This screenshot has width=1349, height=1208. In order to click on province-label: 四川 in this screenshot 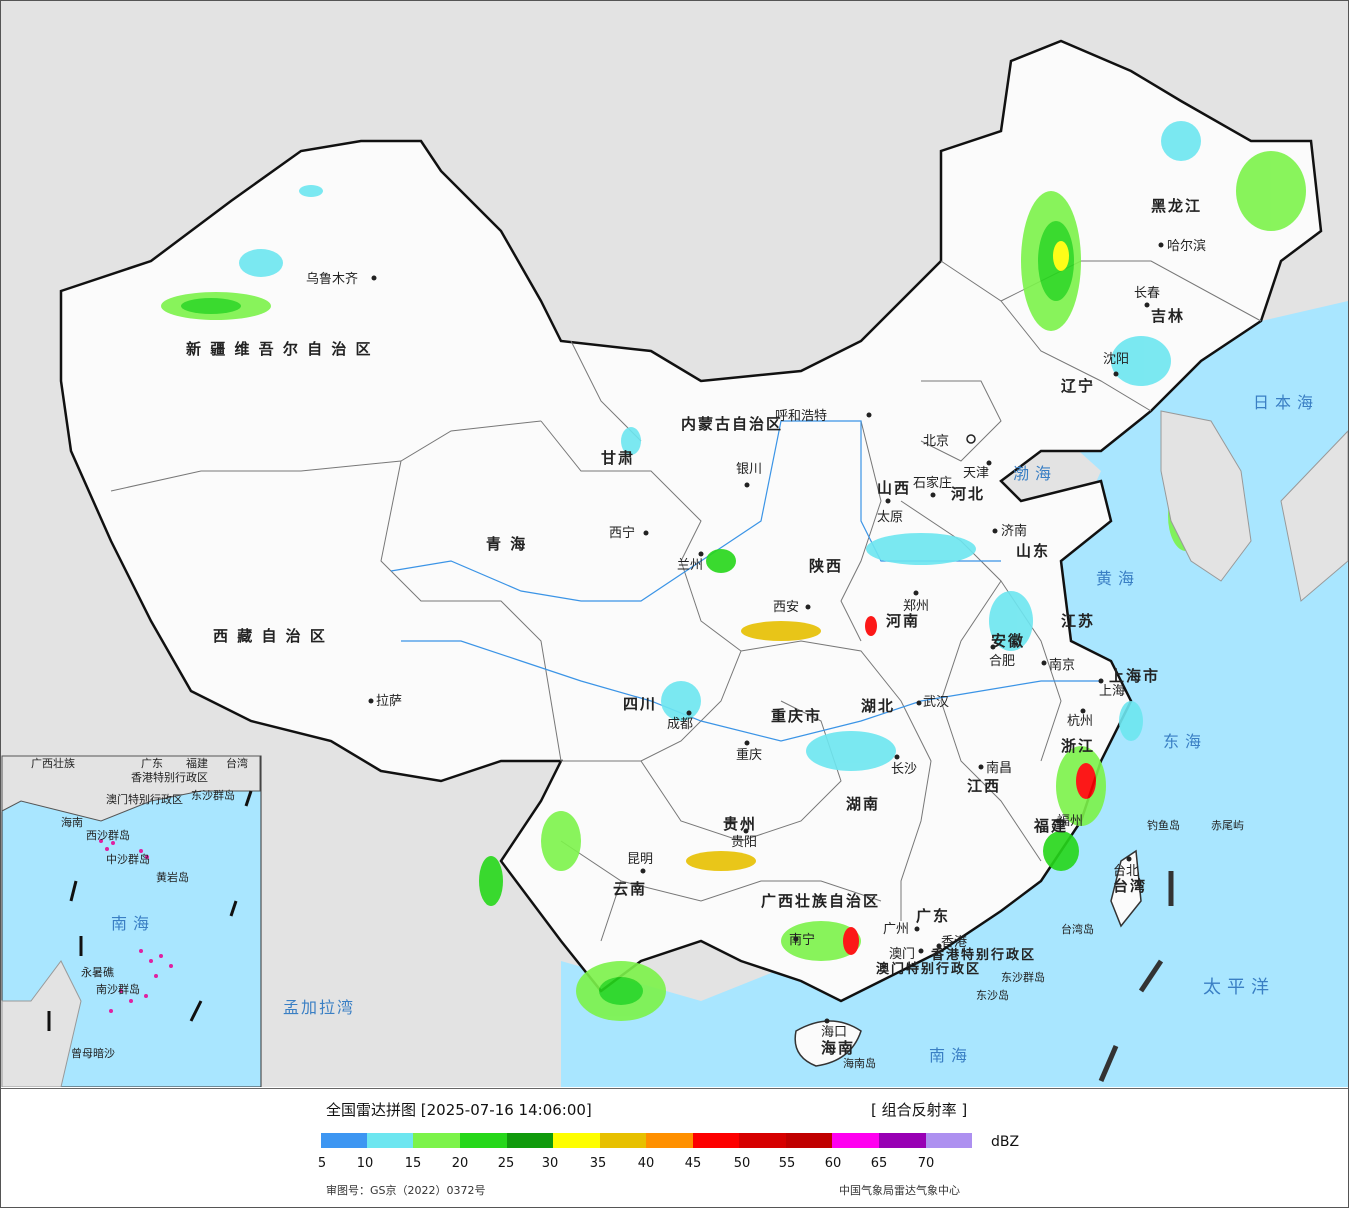, I will do `click(640, 704)`.